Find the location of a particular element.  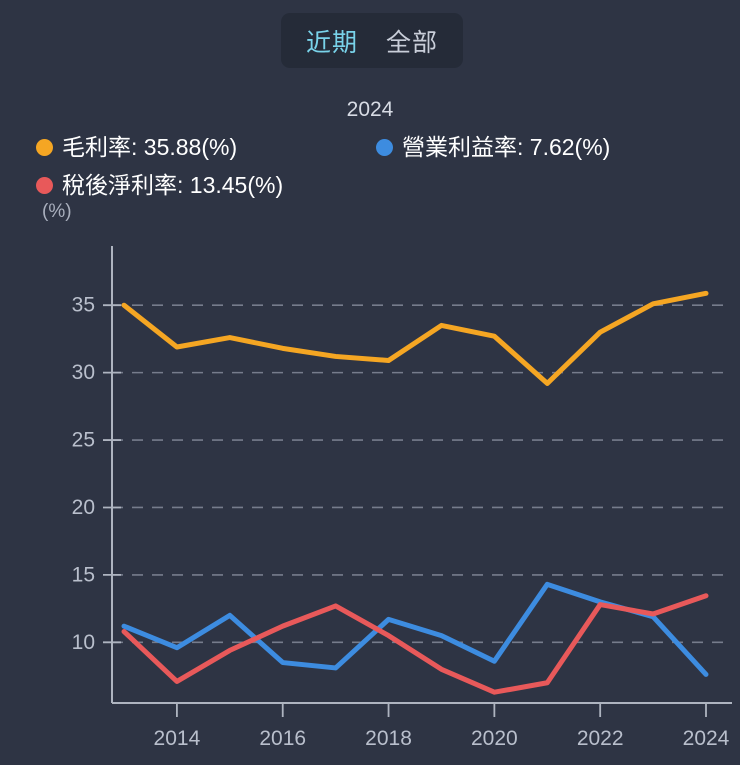

legend-row-1: 毛利率: 35.88(%) 營業利益率: 7.62(%) is located at coordinates (370, 147).